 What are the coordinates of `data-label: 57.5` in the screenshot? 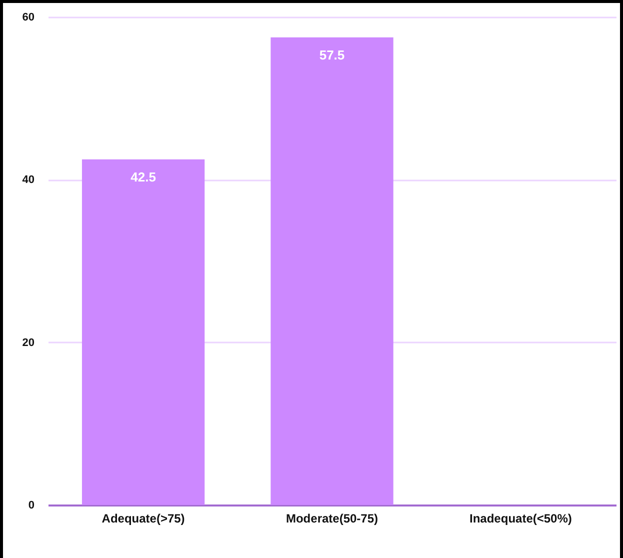 It's located at (332, 54).